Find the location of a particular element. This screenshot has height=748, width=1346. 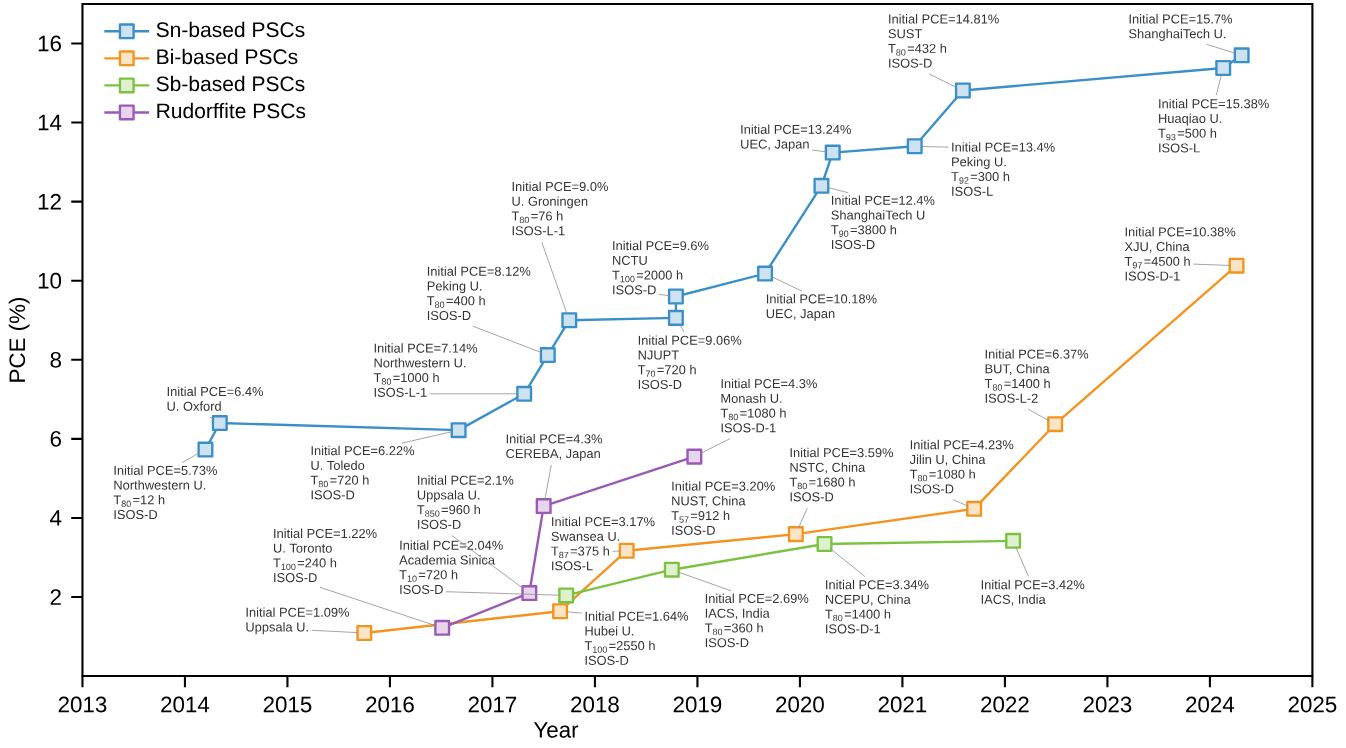

legend-label: Sb-based PSCs is located at coordinates (230, 84).